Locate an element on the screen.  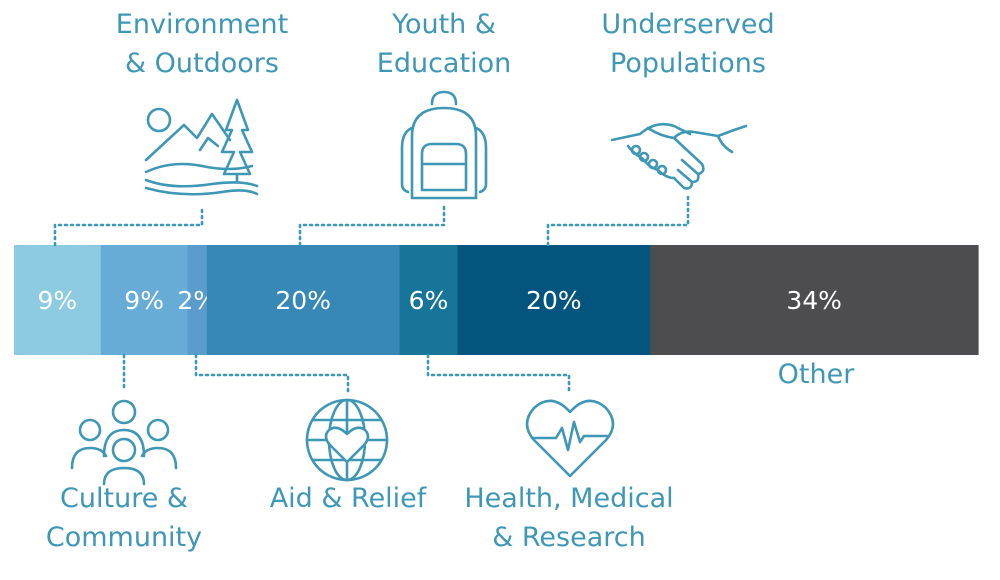
category-label: Underserved Populations is located at coordinates (687, 44).